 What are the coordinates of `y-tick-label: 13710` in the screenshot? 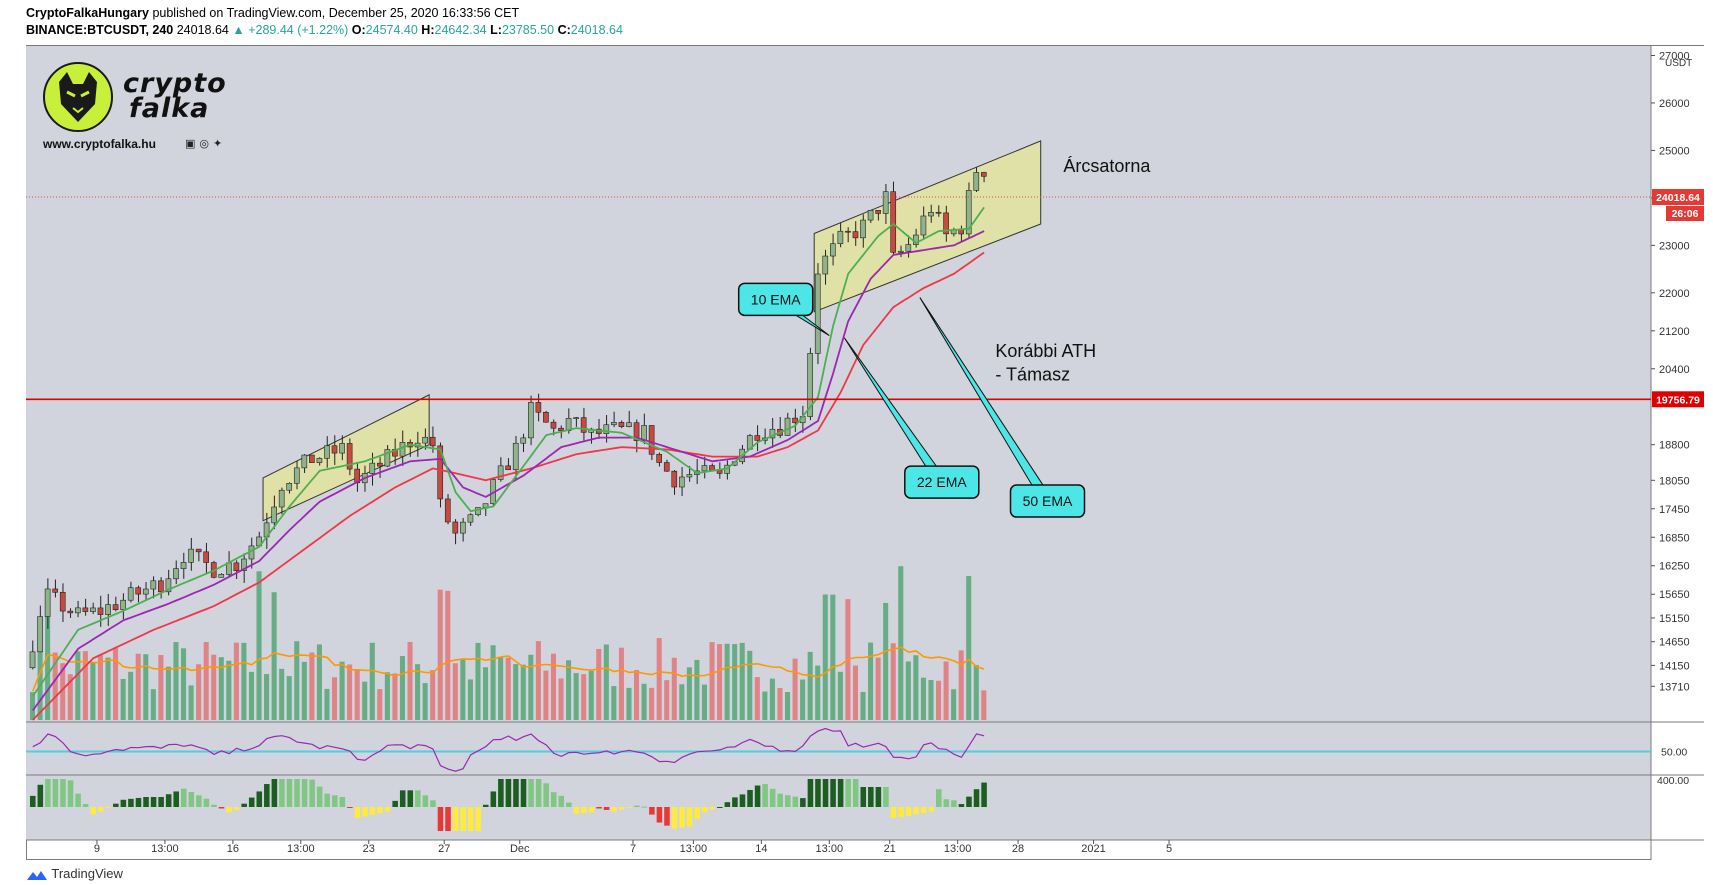 It's located at (1674, 687).